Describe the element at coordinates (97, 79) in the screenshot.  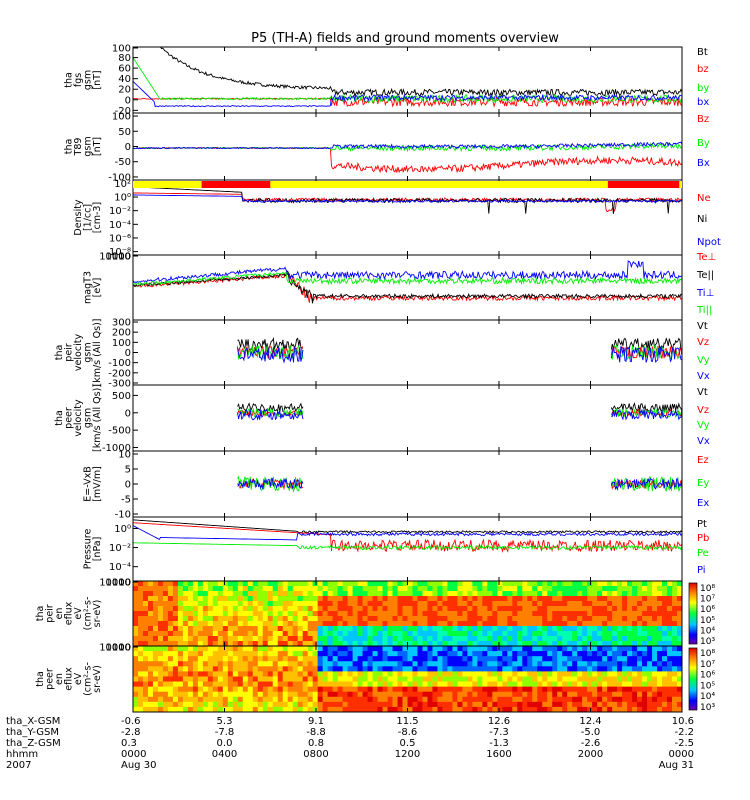
I see `fgs-ylabel-line: [nT]` at that location.